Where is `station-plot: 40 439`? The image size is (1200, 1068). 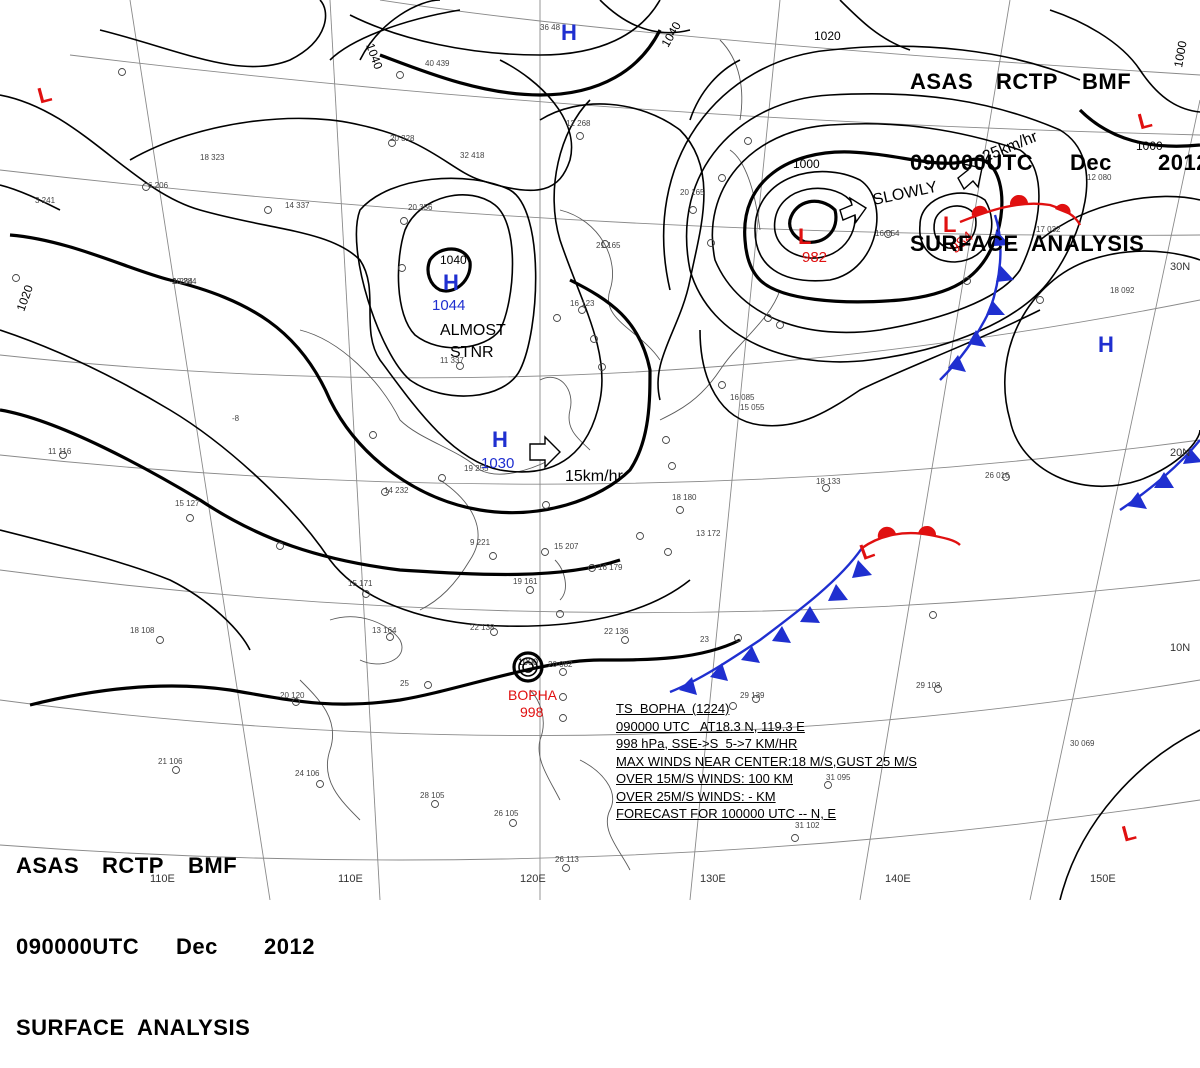
station-plot: 40 439 is located at coordinates (437, 63).